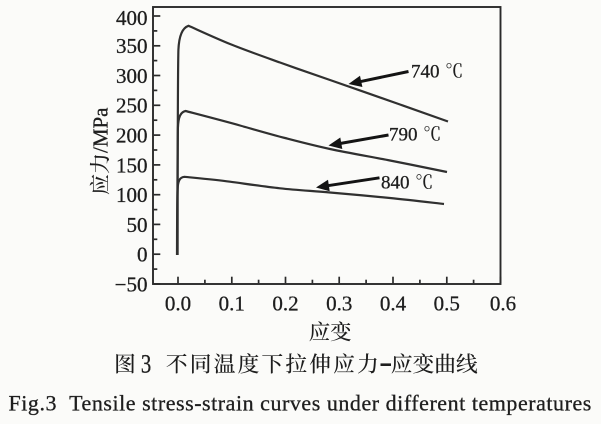 This screenshot has width=601, height=424. What do you see at coordinates (131, 284) in the screenshot?
I see `svg-text: −50` at bounding box center [131, 284].